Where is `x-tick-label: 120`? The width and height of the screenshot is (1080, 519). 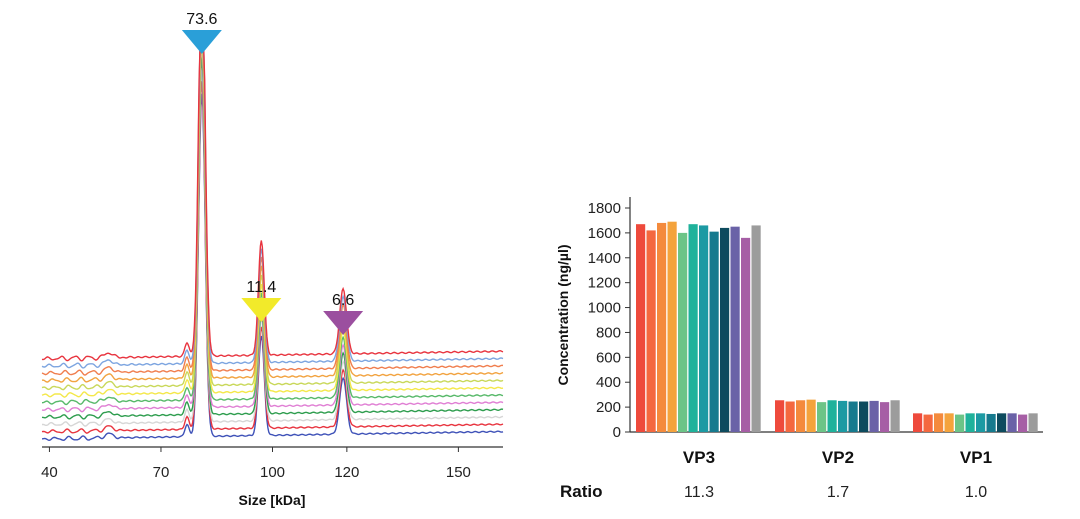
x-tick-label: 120 is located at coordinates (346, 472).